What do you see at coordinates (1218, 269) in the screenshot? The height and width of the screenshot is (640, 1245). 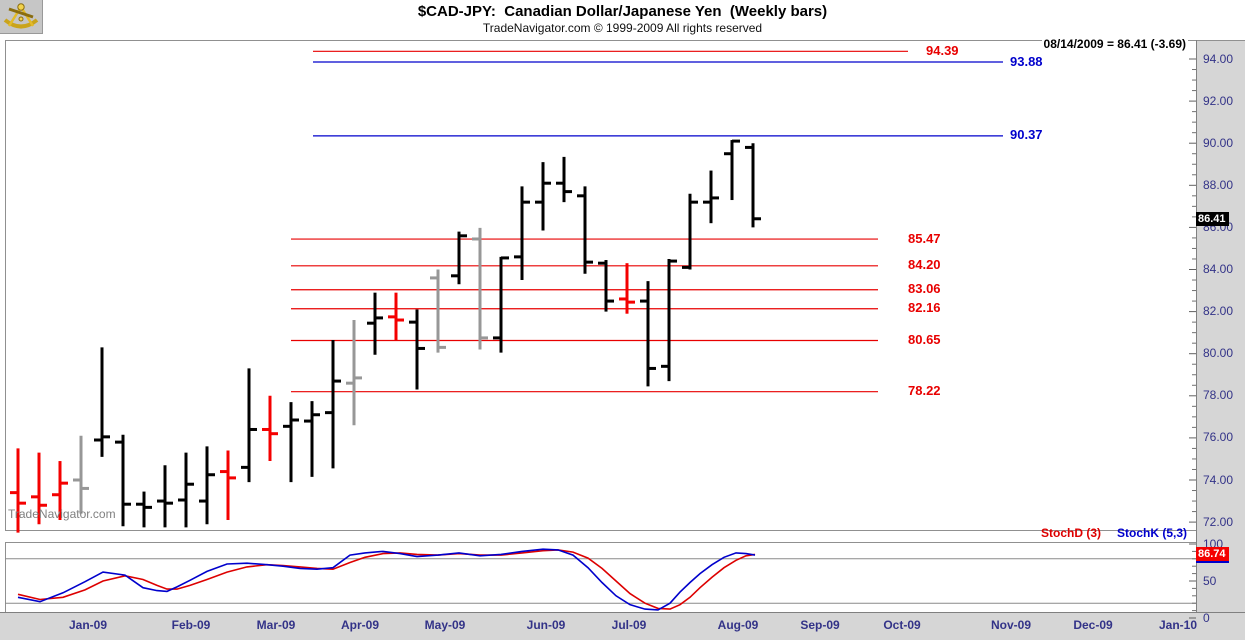 I see `price-tick-label: 84.00` at bounding box center [1218, 269].